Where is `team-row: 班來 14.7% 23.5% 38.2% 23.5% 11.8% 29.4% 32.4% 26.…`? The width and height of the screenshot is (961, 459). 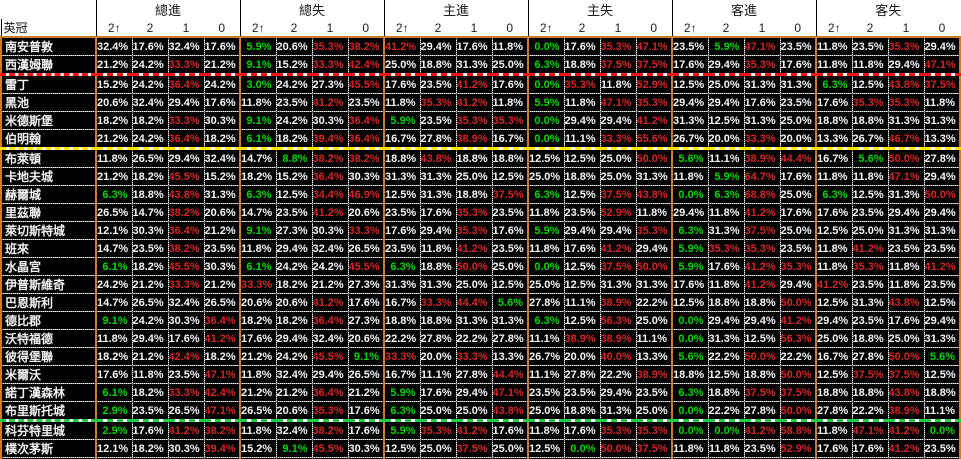 team-row: 班來 14.7% 23.5% 38.2% 23.5% 11.8% 29.4% 32.4% 26.… is located at coordinates (480, 248).